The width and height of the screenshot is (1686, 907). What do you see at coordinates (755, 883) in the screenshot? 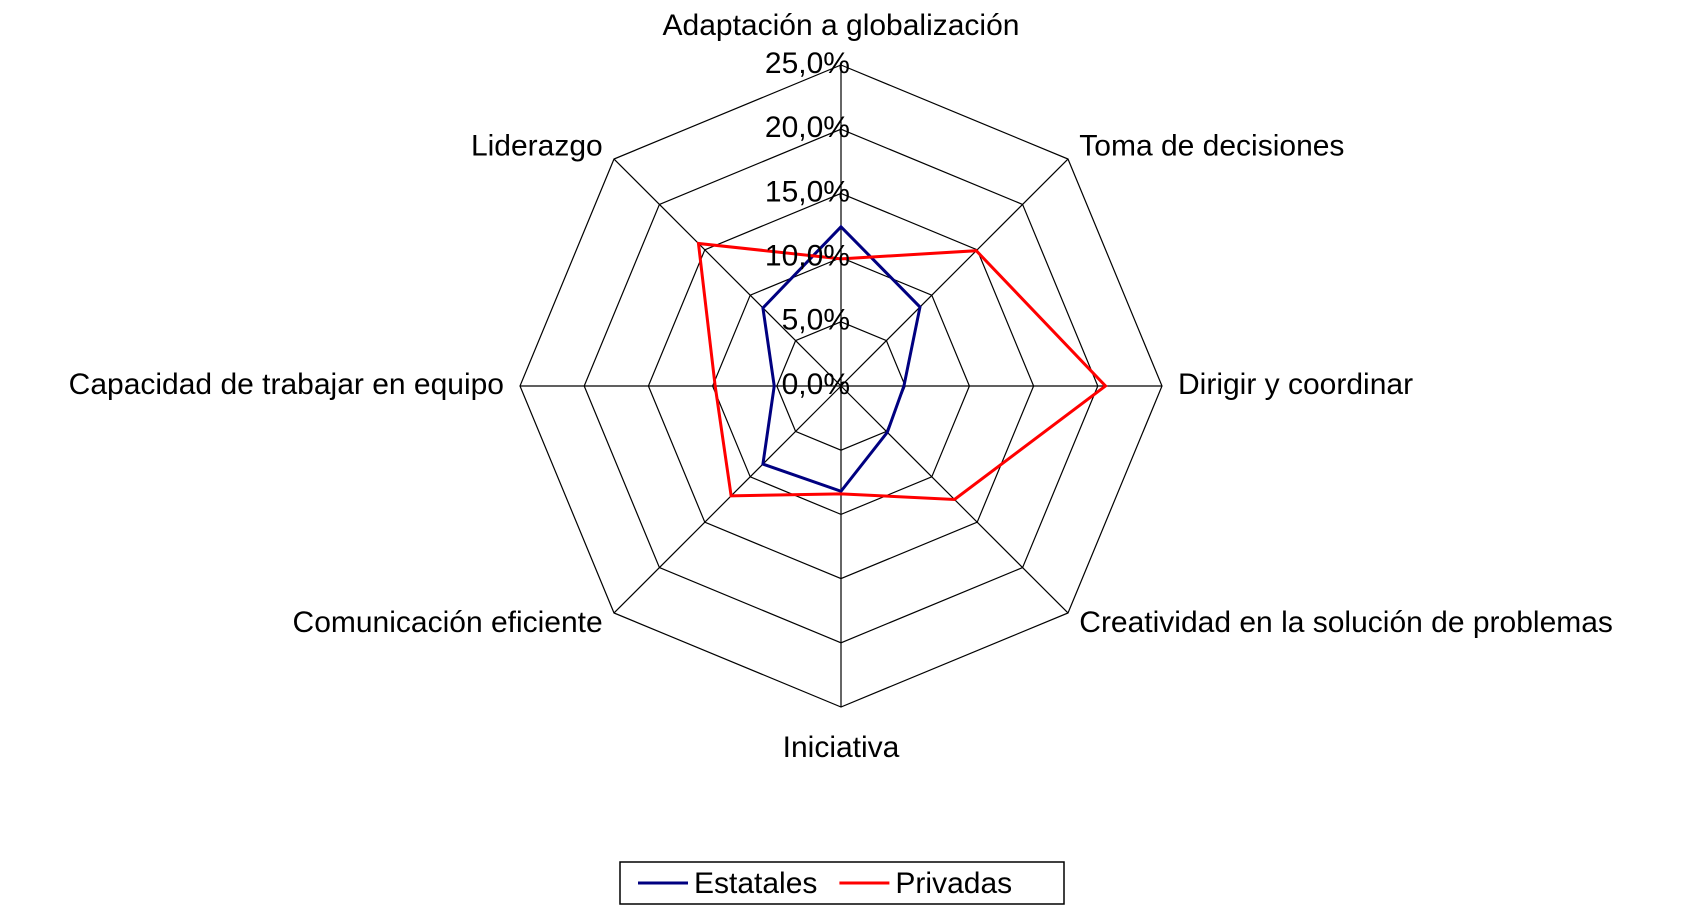
I see `legend-label: Estatales` at bounding box center [755, 883].